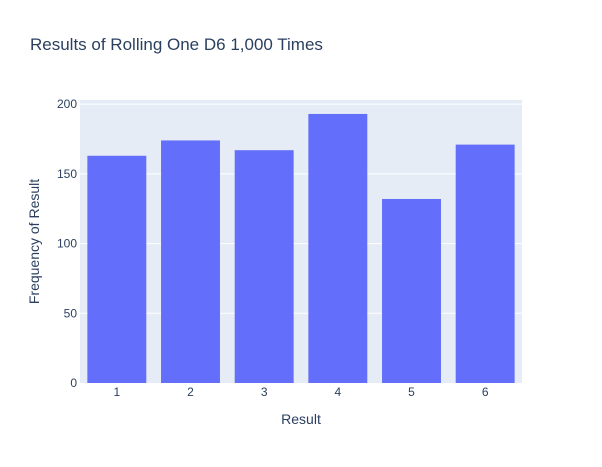 The width and height of the screenshot is (602, 467). What do you see at coordinates (116, 392) in the screenshot?
I see `x-tick-label: 1` at bounding box center [116, 392].